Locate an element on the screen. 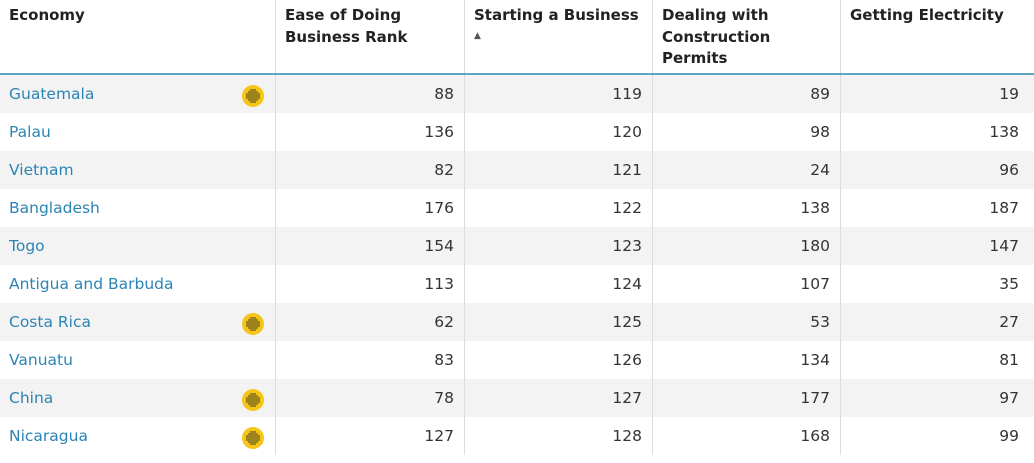 The height and width of the screenshot is (463, 1034). starting-business-cell: 124 is located at coordinates (558, 284).